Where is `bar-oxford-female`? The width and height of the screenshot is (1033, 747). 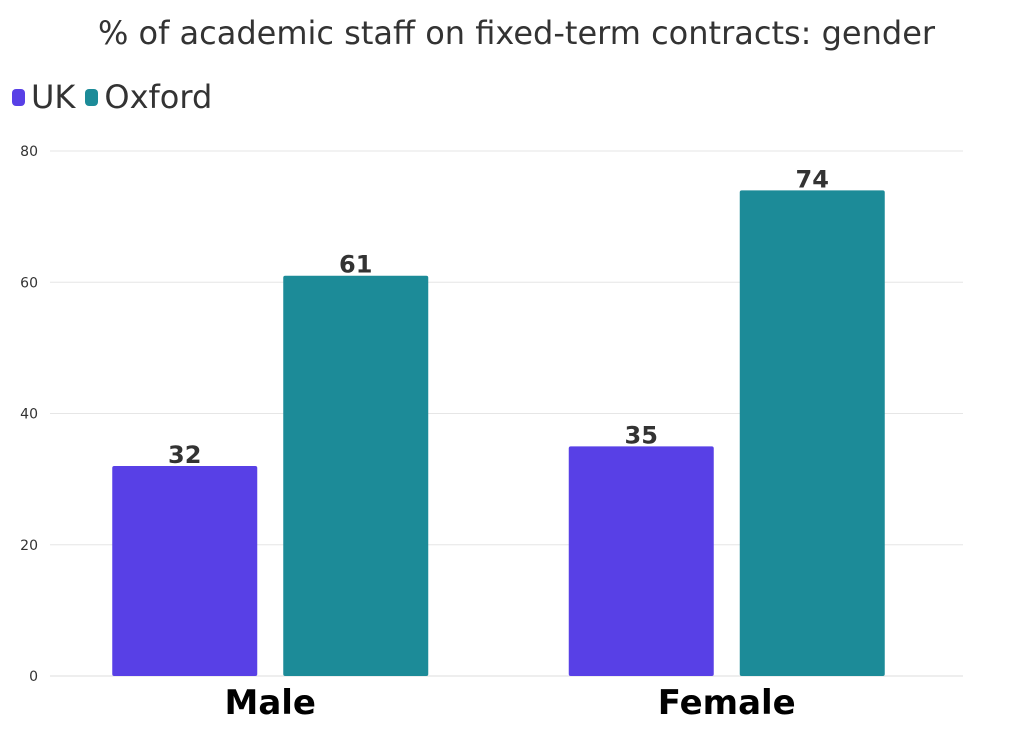
bar-oxford-female is located at coordinates (812, 433).